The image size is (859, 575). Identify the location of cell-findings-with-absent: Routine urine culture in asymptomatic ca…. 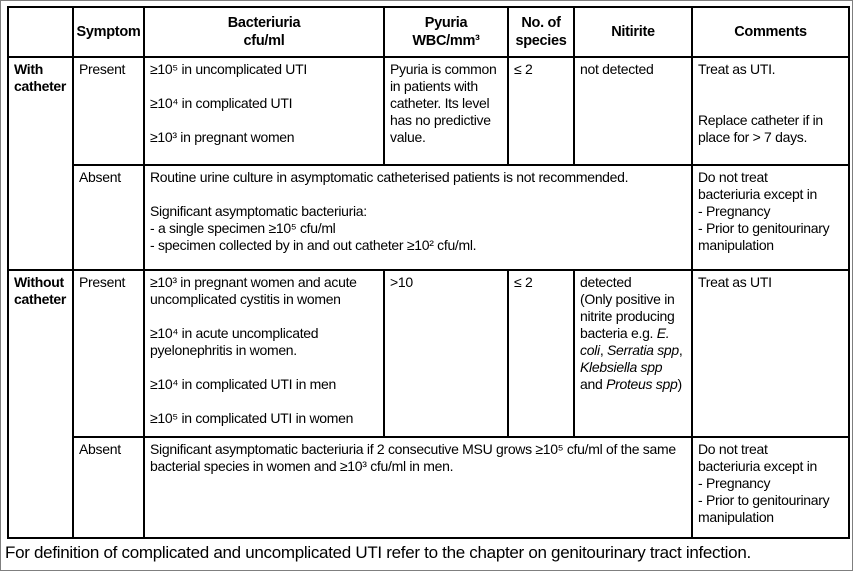
(418, 217).